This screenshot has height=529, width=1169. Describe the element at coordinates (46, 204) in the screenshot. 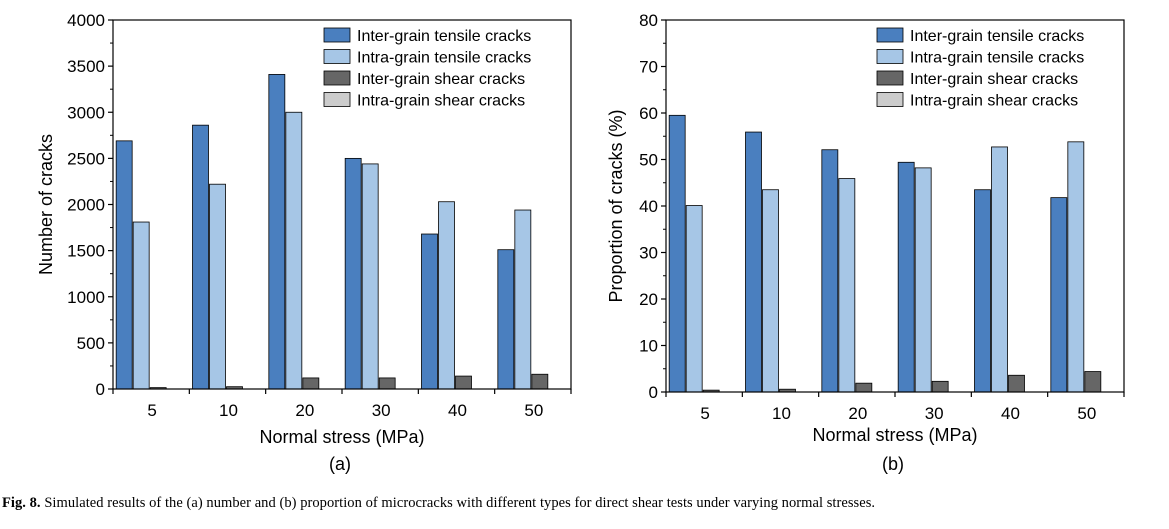

I see `y-axis-label: Number of cracks` at that location.